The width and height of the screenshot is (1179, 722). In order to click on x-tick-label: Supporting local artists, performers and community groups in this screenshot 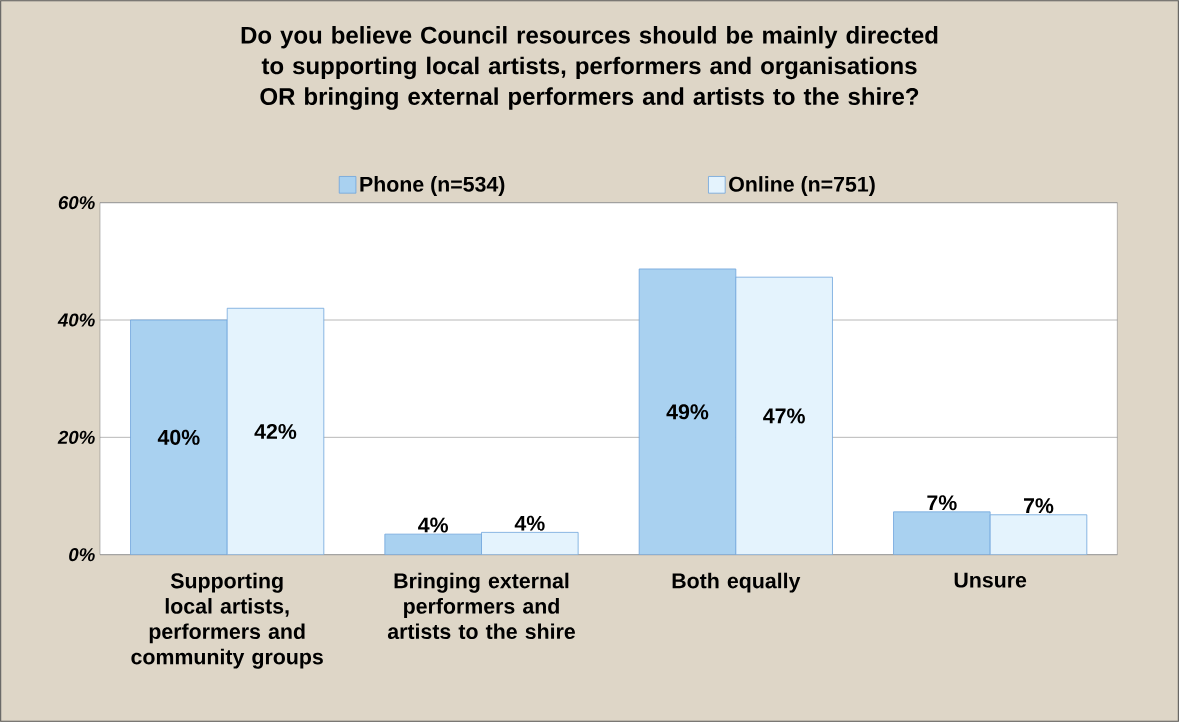, I will do `click(227, 620)`.